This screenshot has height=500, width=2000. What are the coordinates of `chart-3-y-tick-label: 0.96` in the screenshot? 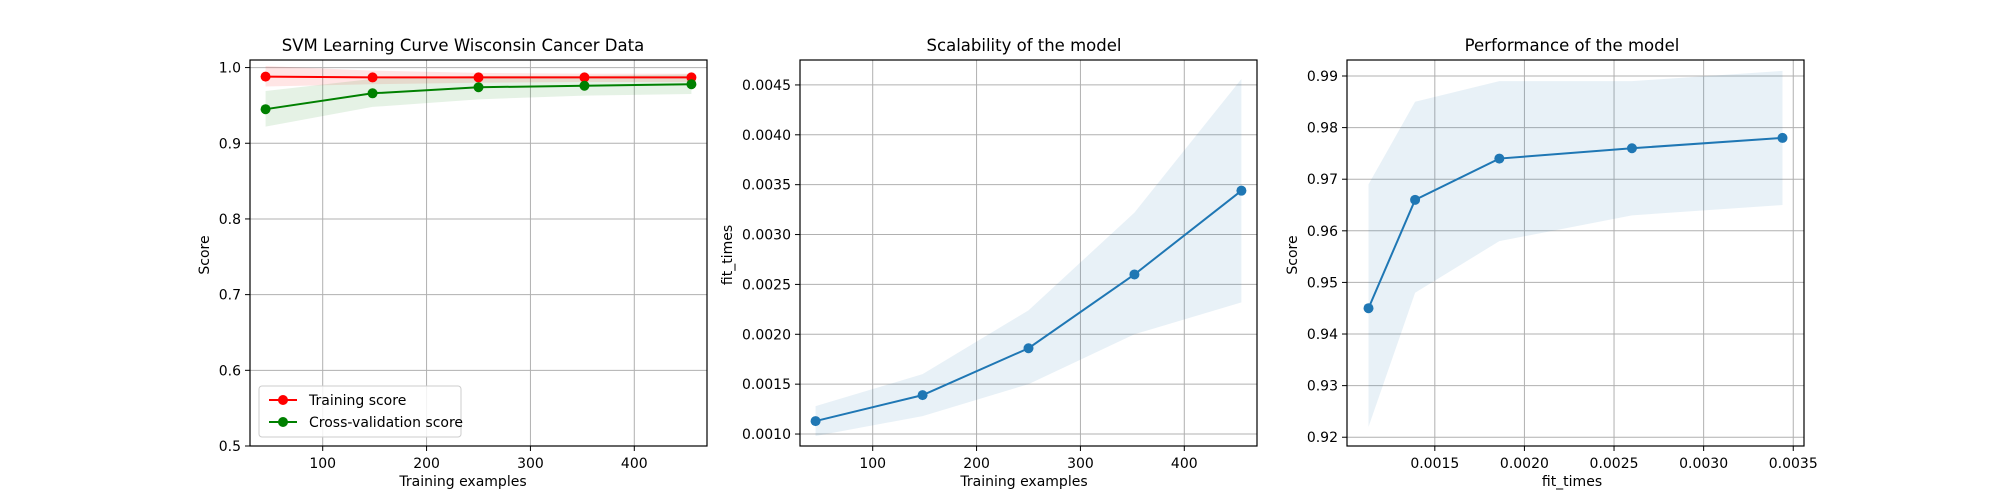 It's located at (1322, 232).